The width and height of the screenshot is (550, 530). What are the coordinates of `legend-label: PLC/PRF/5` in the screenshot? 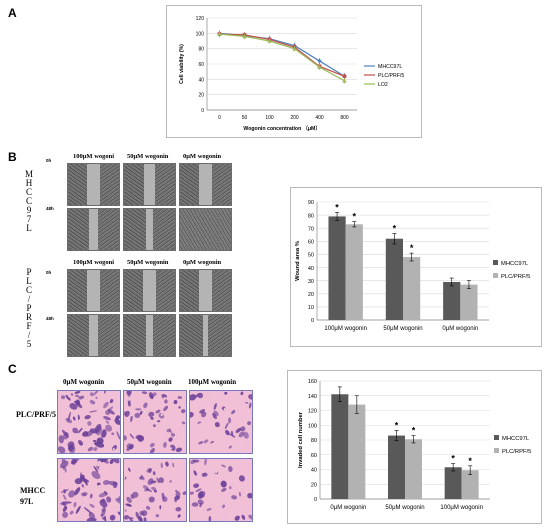 It's located at (515, 277).